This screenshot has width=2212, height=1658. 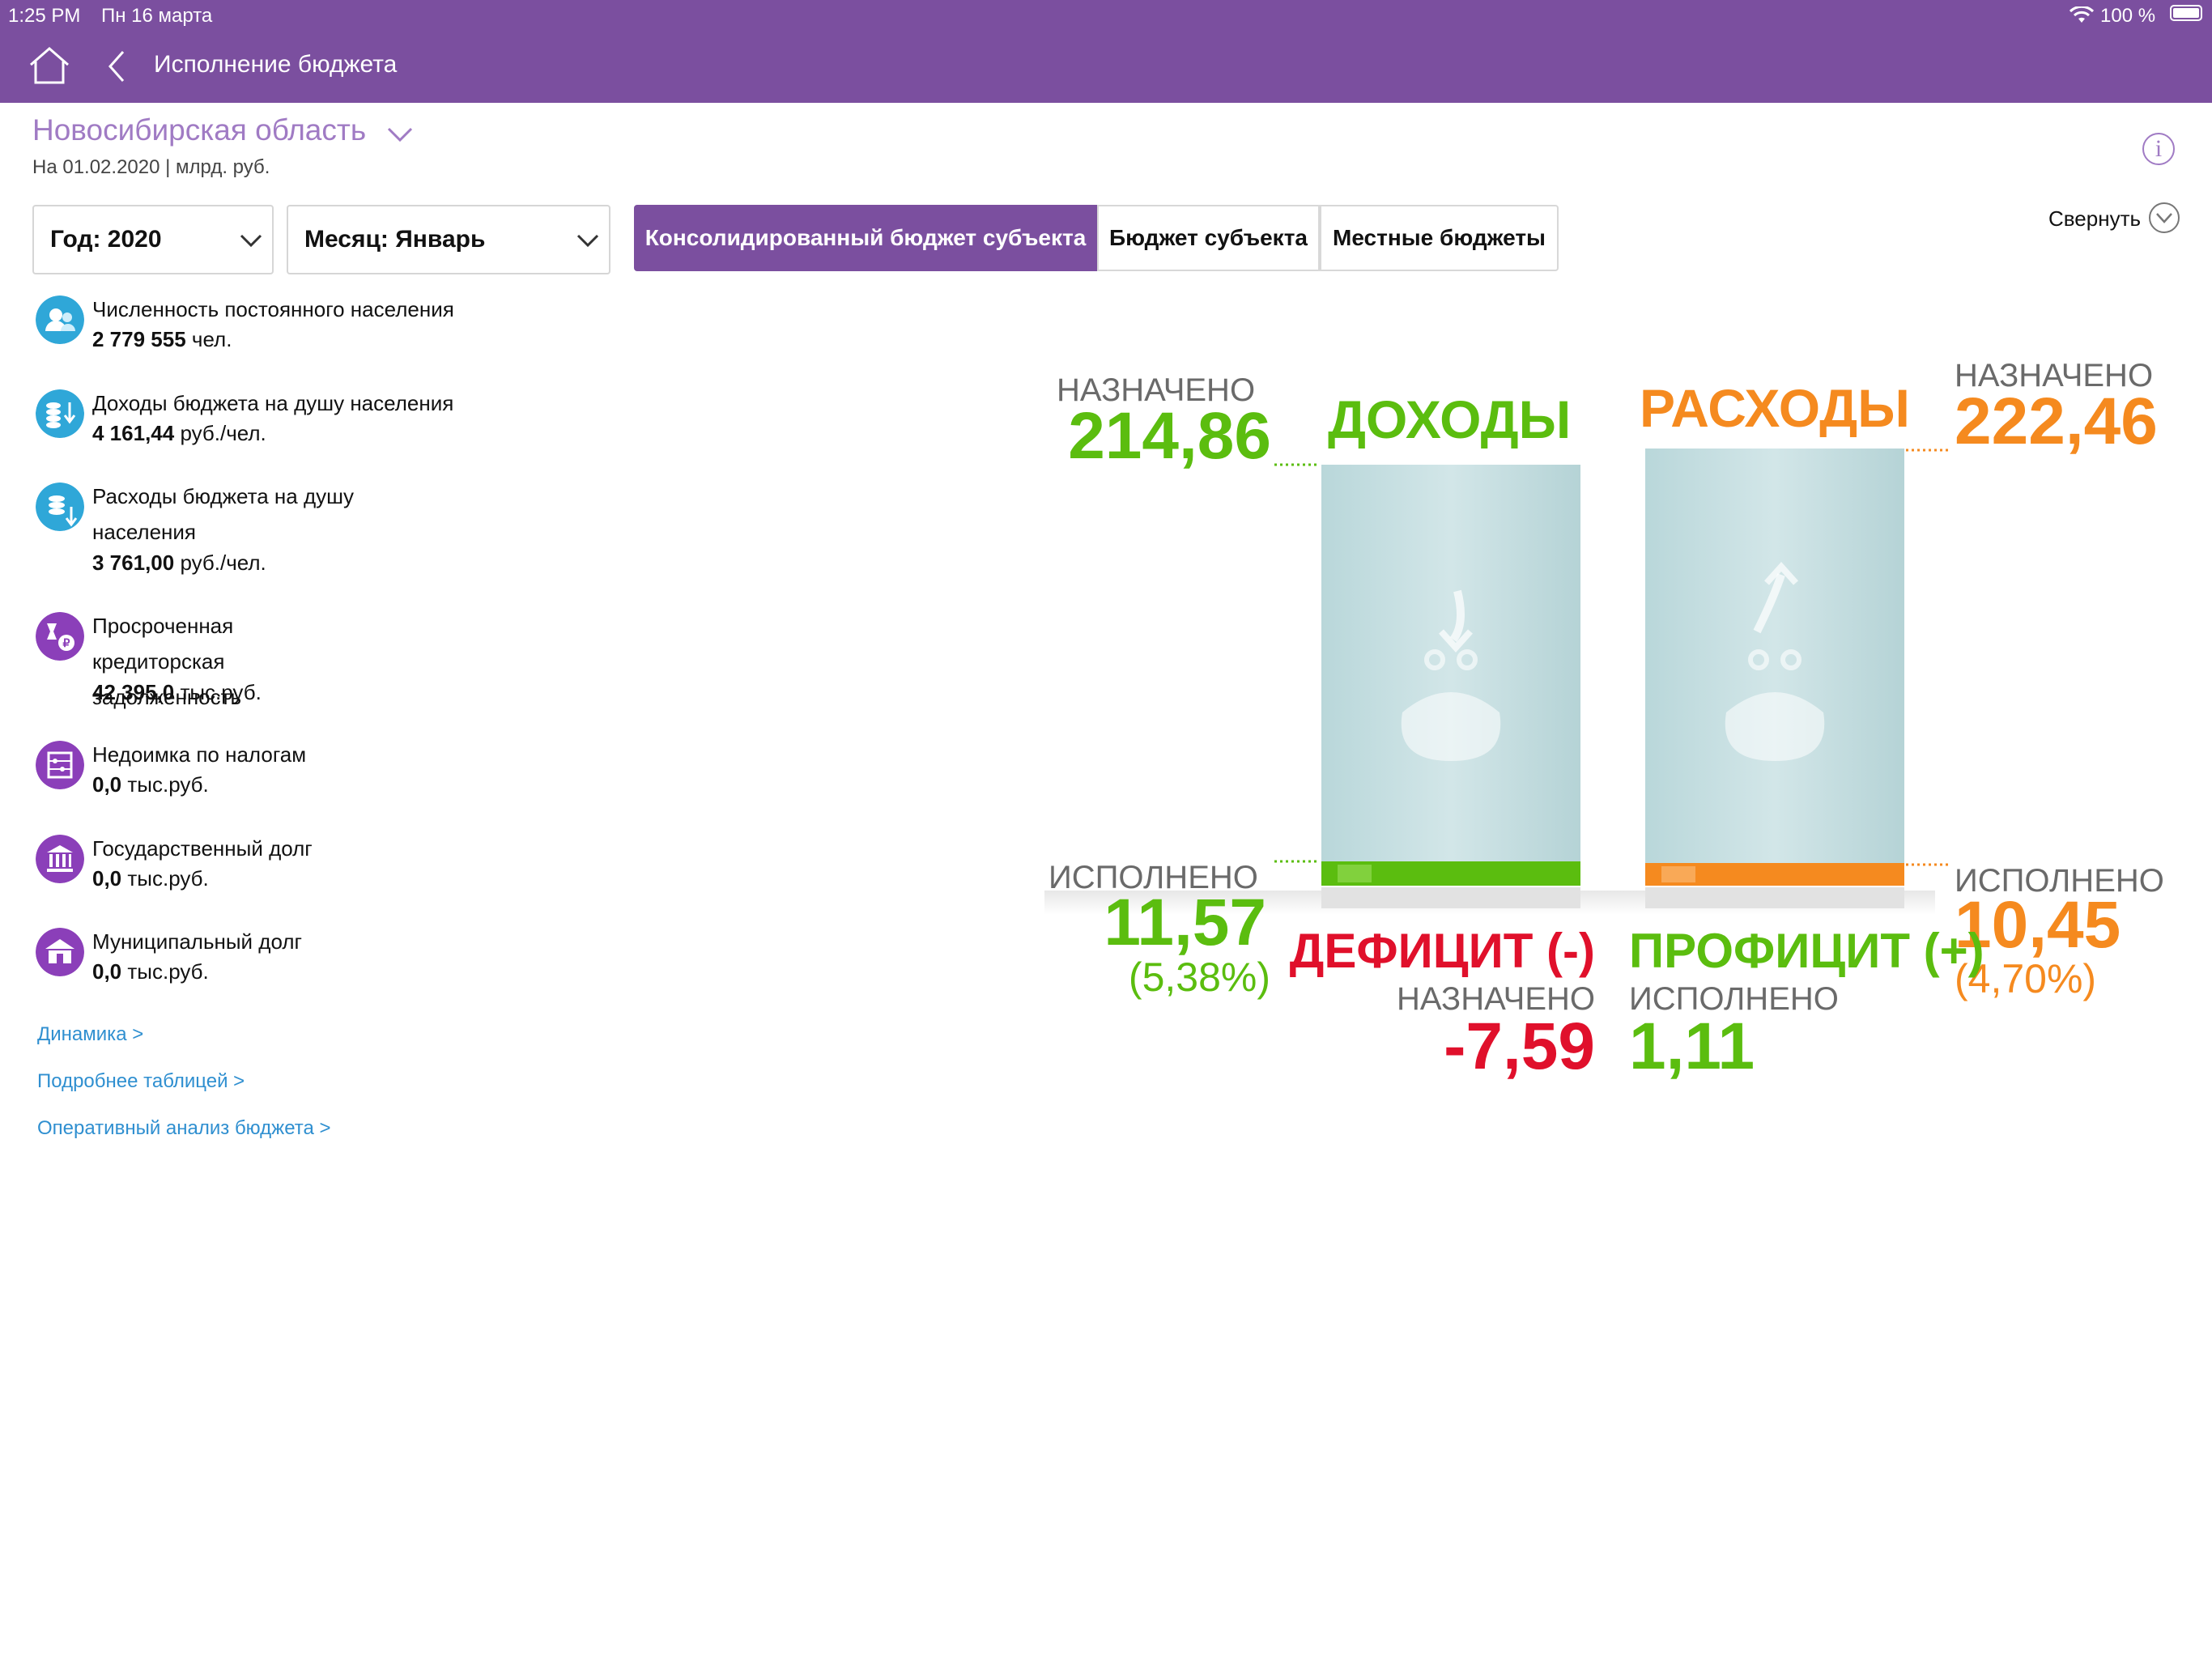 I want to click on battery-icon, so click(x=2186, y=13).